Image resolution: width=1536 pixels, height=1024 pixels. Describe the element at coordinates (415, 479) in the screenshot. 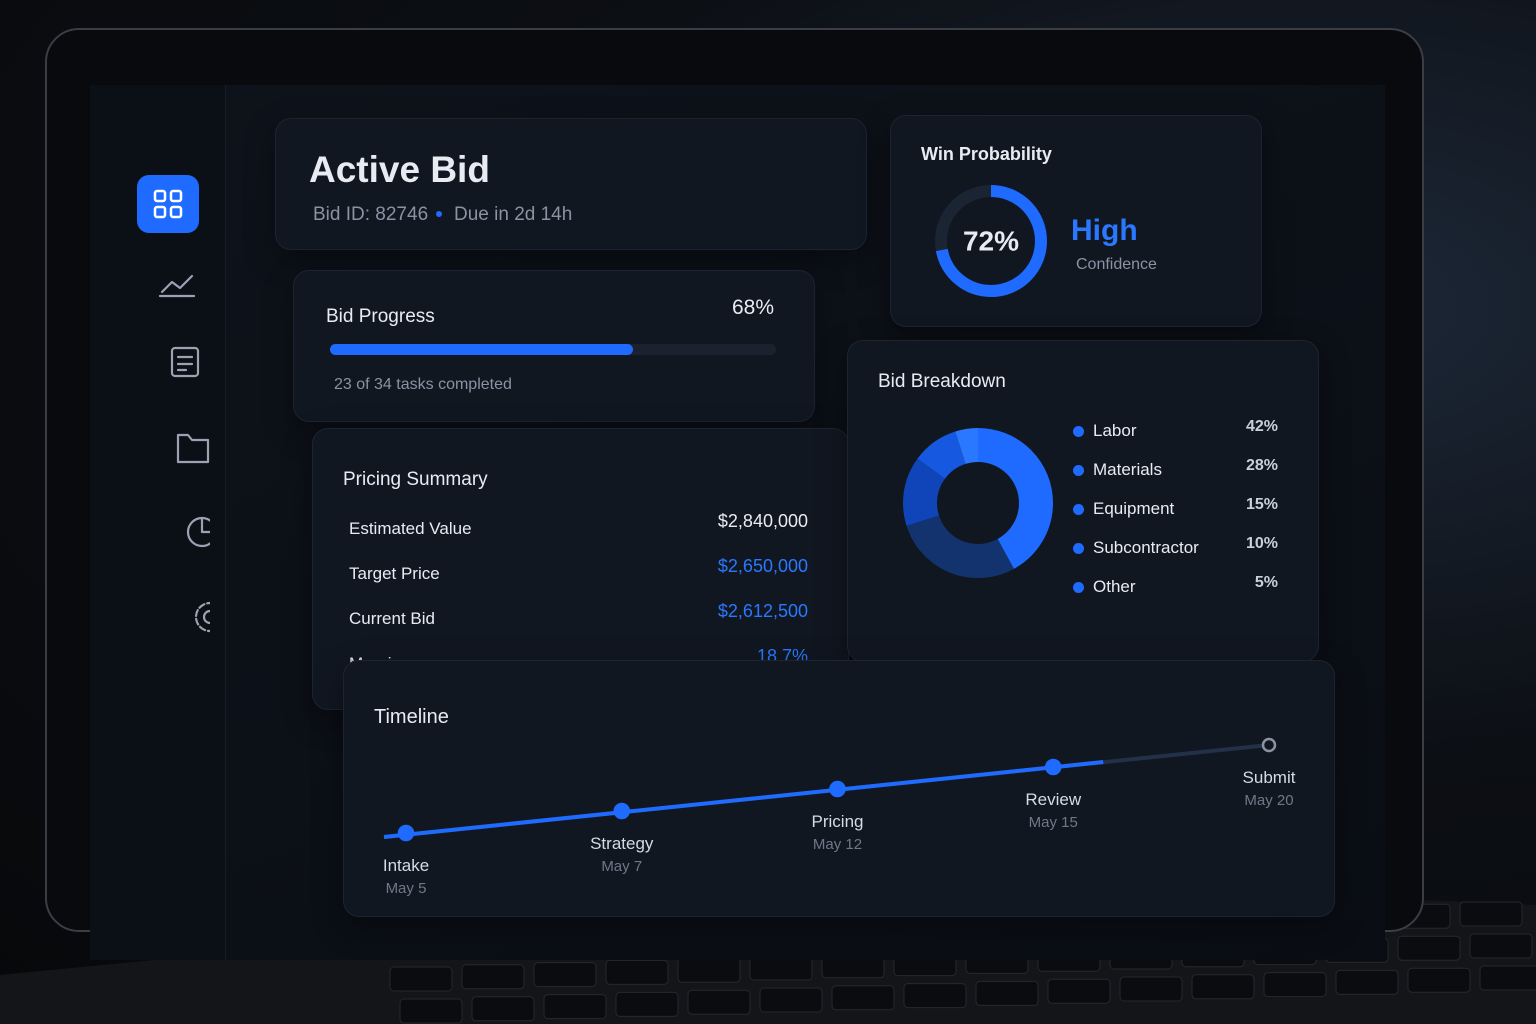

I see `card-title: Pricing Summary` at that location.